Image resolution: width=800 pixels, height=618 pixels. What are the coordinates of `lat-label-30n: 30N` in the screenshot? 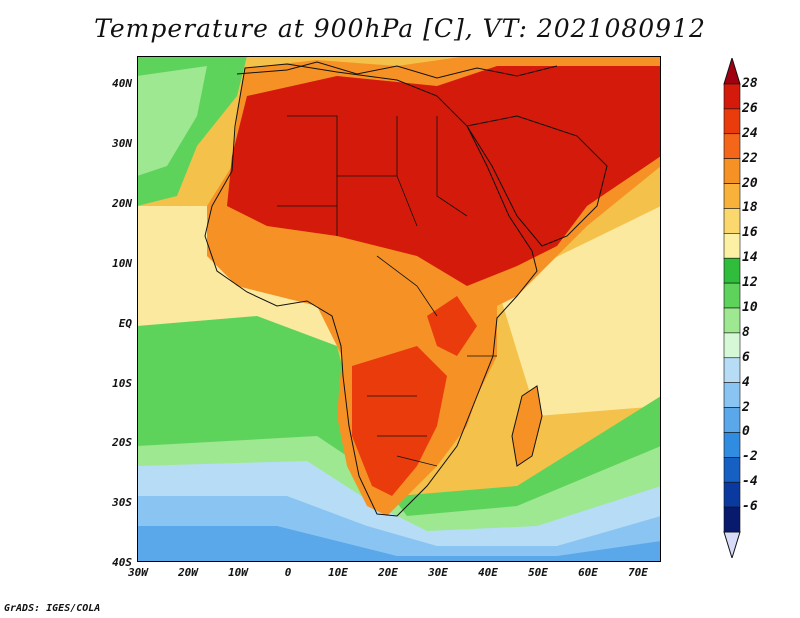 It's located at (122, 143).